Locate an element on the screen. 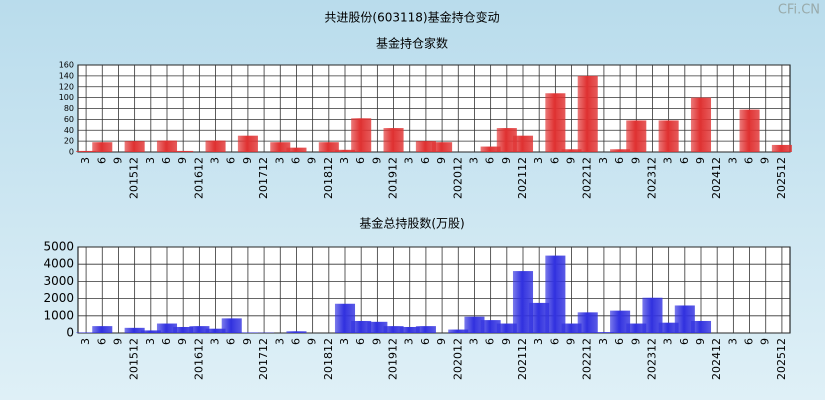 Image resolution: width=825 pixels, height=400 pixels. y-tick-label: 80 is located at coordinates (69, 108).